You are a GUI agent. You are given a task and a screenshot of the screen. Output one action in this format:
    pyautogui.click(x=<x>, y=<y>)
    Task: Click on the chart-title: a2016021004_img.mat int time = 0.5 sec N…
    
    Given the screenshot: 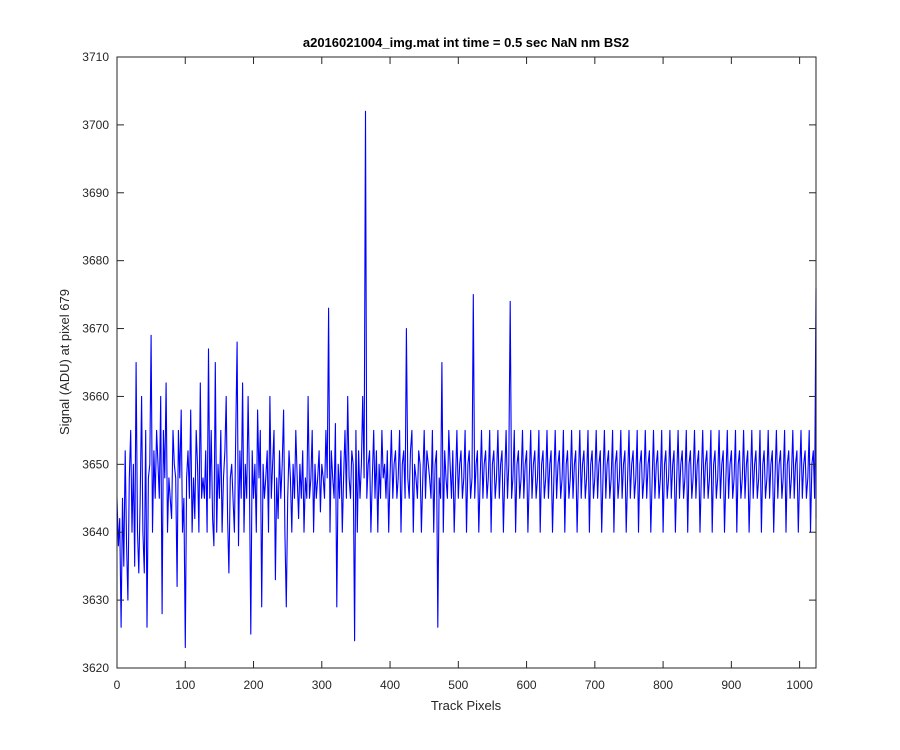 What is the action you would take?
    pyautogui.click(x=466, y=42)
    